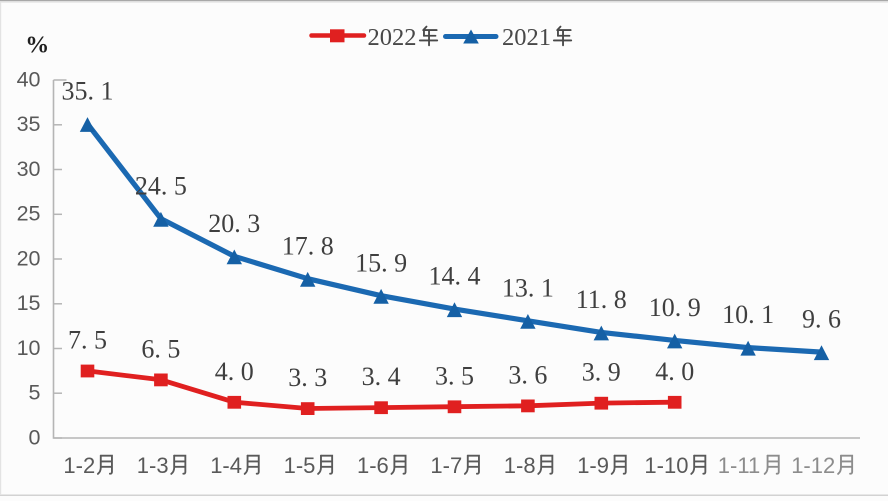 This screenshot has width=888, height=501. Describe the element at coordinates (748, 314) in the screenshot. I see `svg-text: 10. 1` at that location.